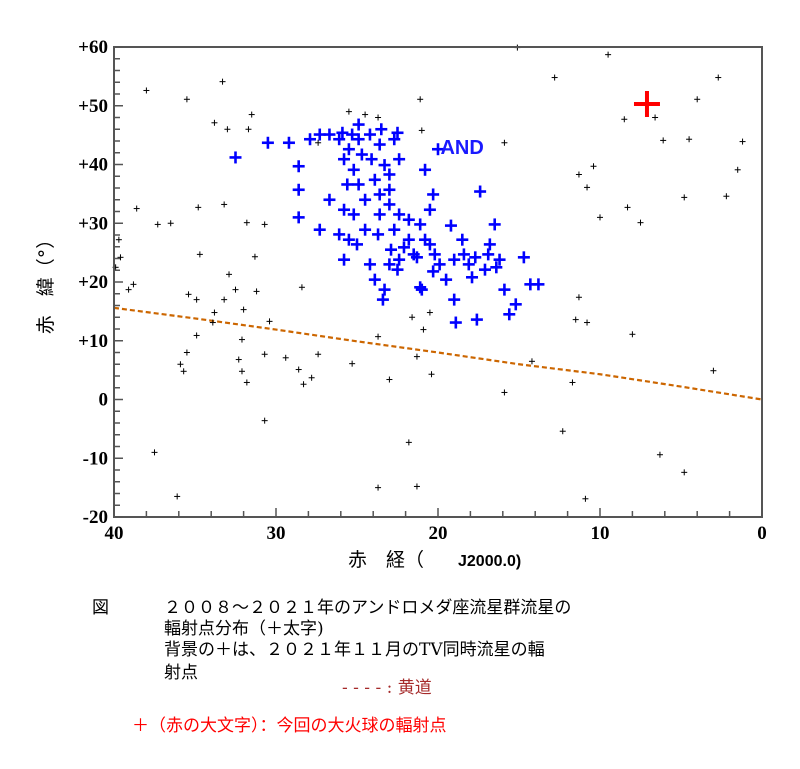 The height and width of the screenshot is (769, 800). What do you see at coordinates (114, 533) in the screenshot?
I see `x-tick-label: 40` at bounding box center [114, 533].